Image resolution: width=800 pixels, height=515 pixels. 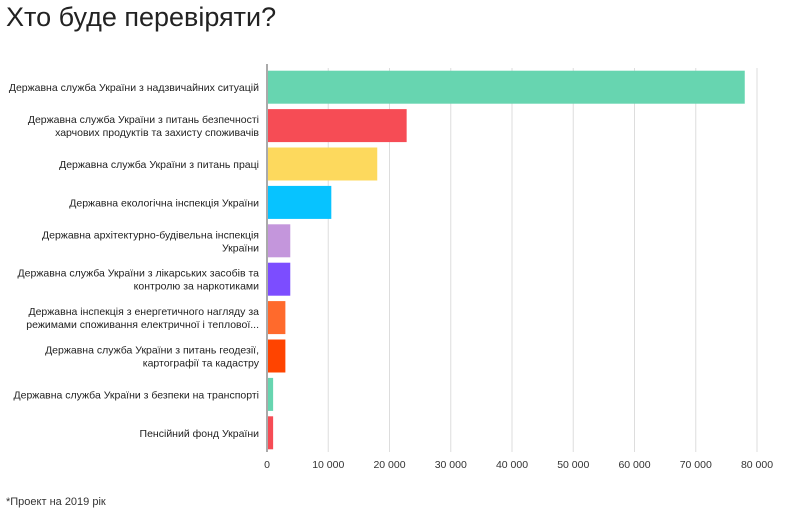 I want to click on category-label: Державна служба України з питань праці, so click(x=159, y=165).